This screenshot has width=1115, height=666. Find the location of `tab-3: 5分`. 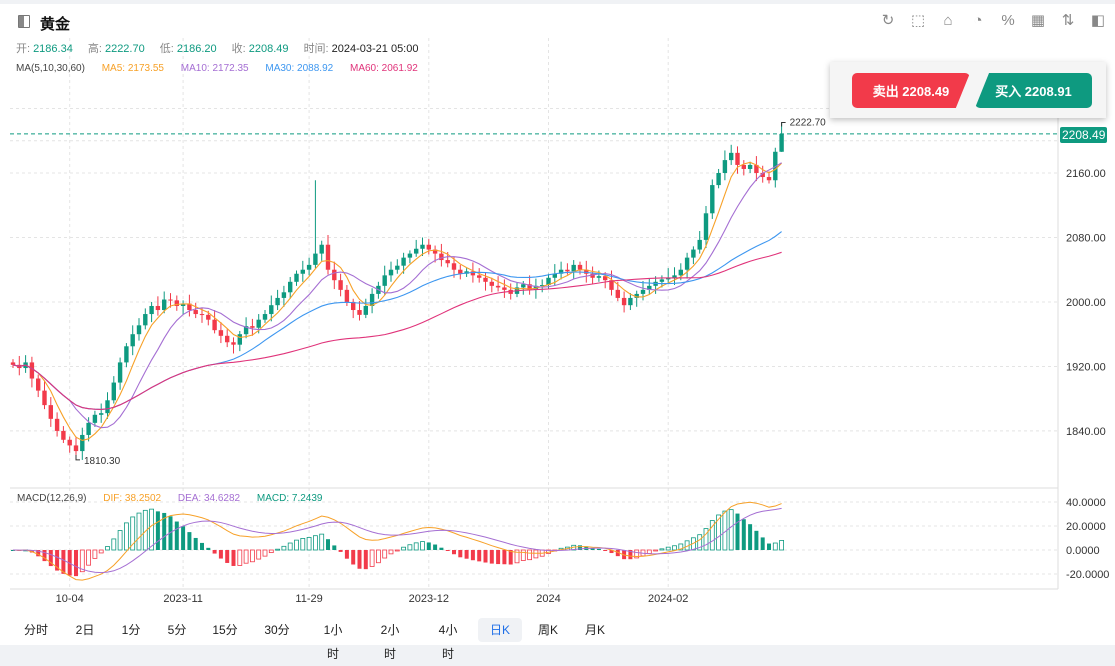

tab-3: 5分 is located at coordinates (177, 630).